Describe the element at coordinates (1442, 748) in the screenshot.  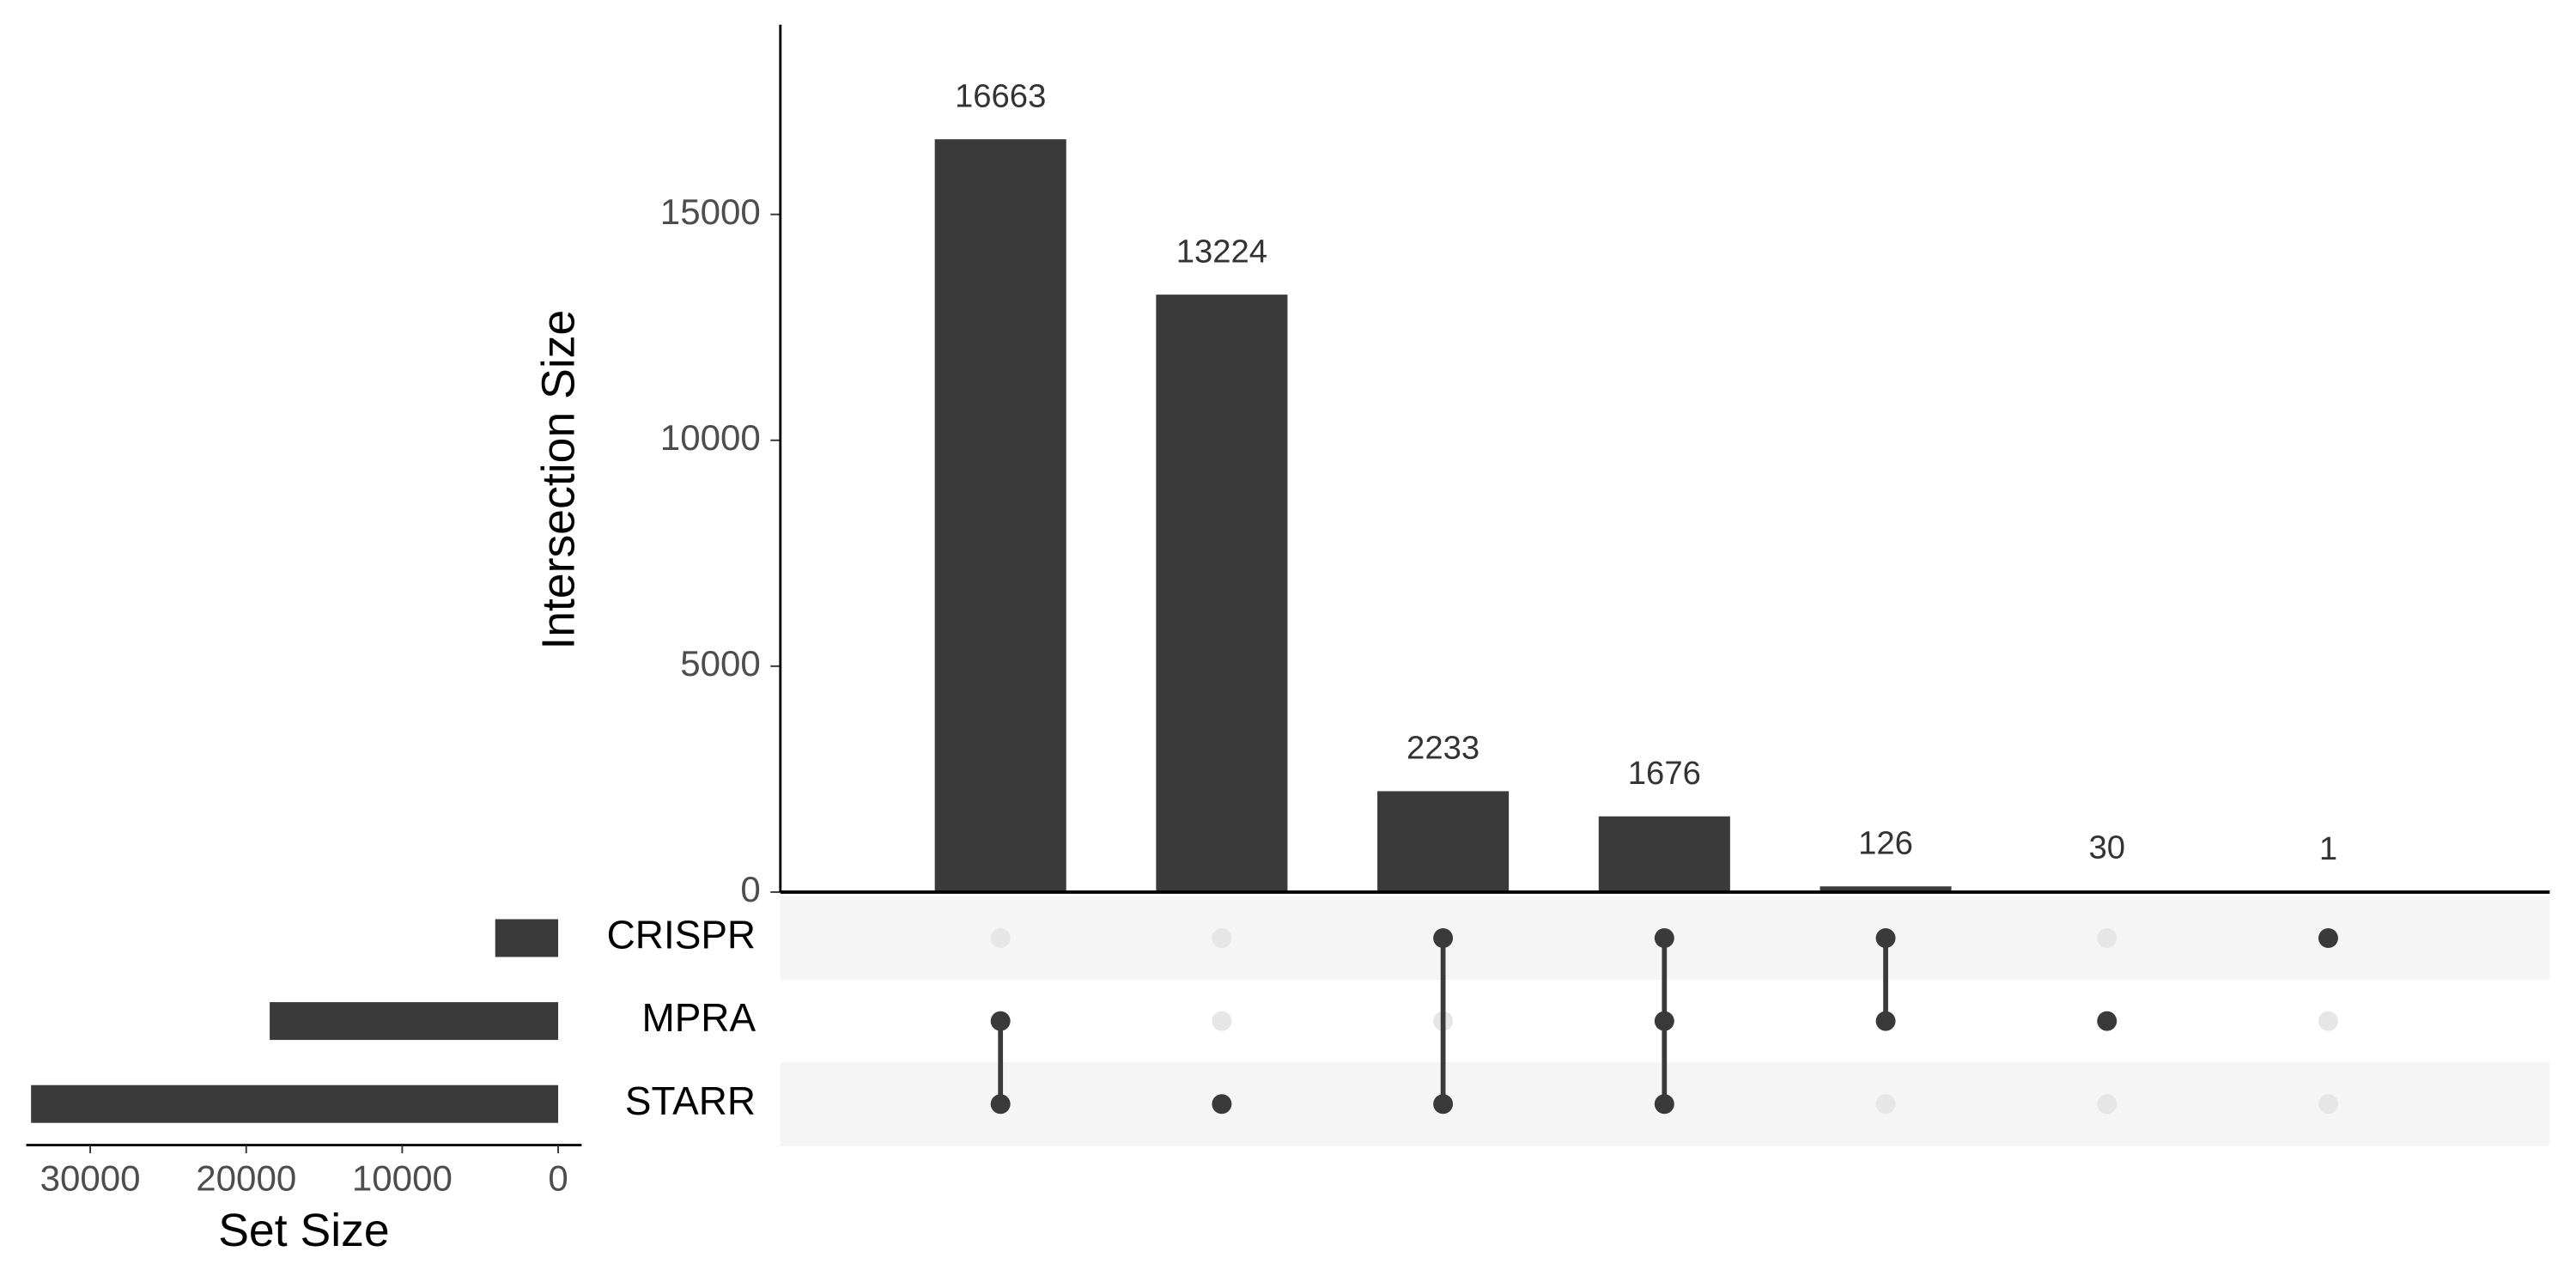
I see `value-label: 2233` at that location.